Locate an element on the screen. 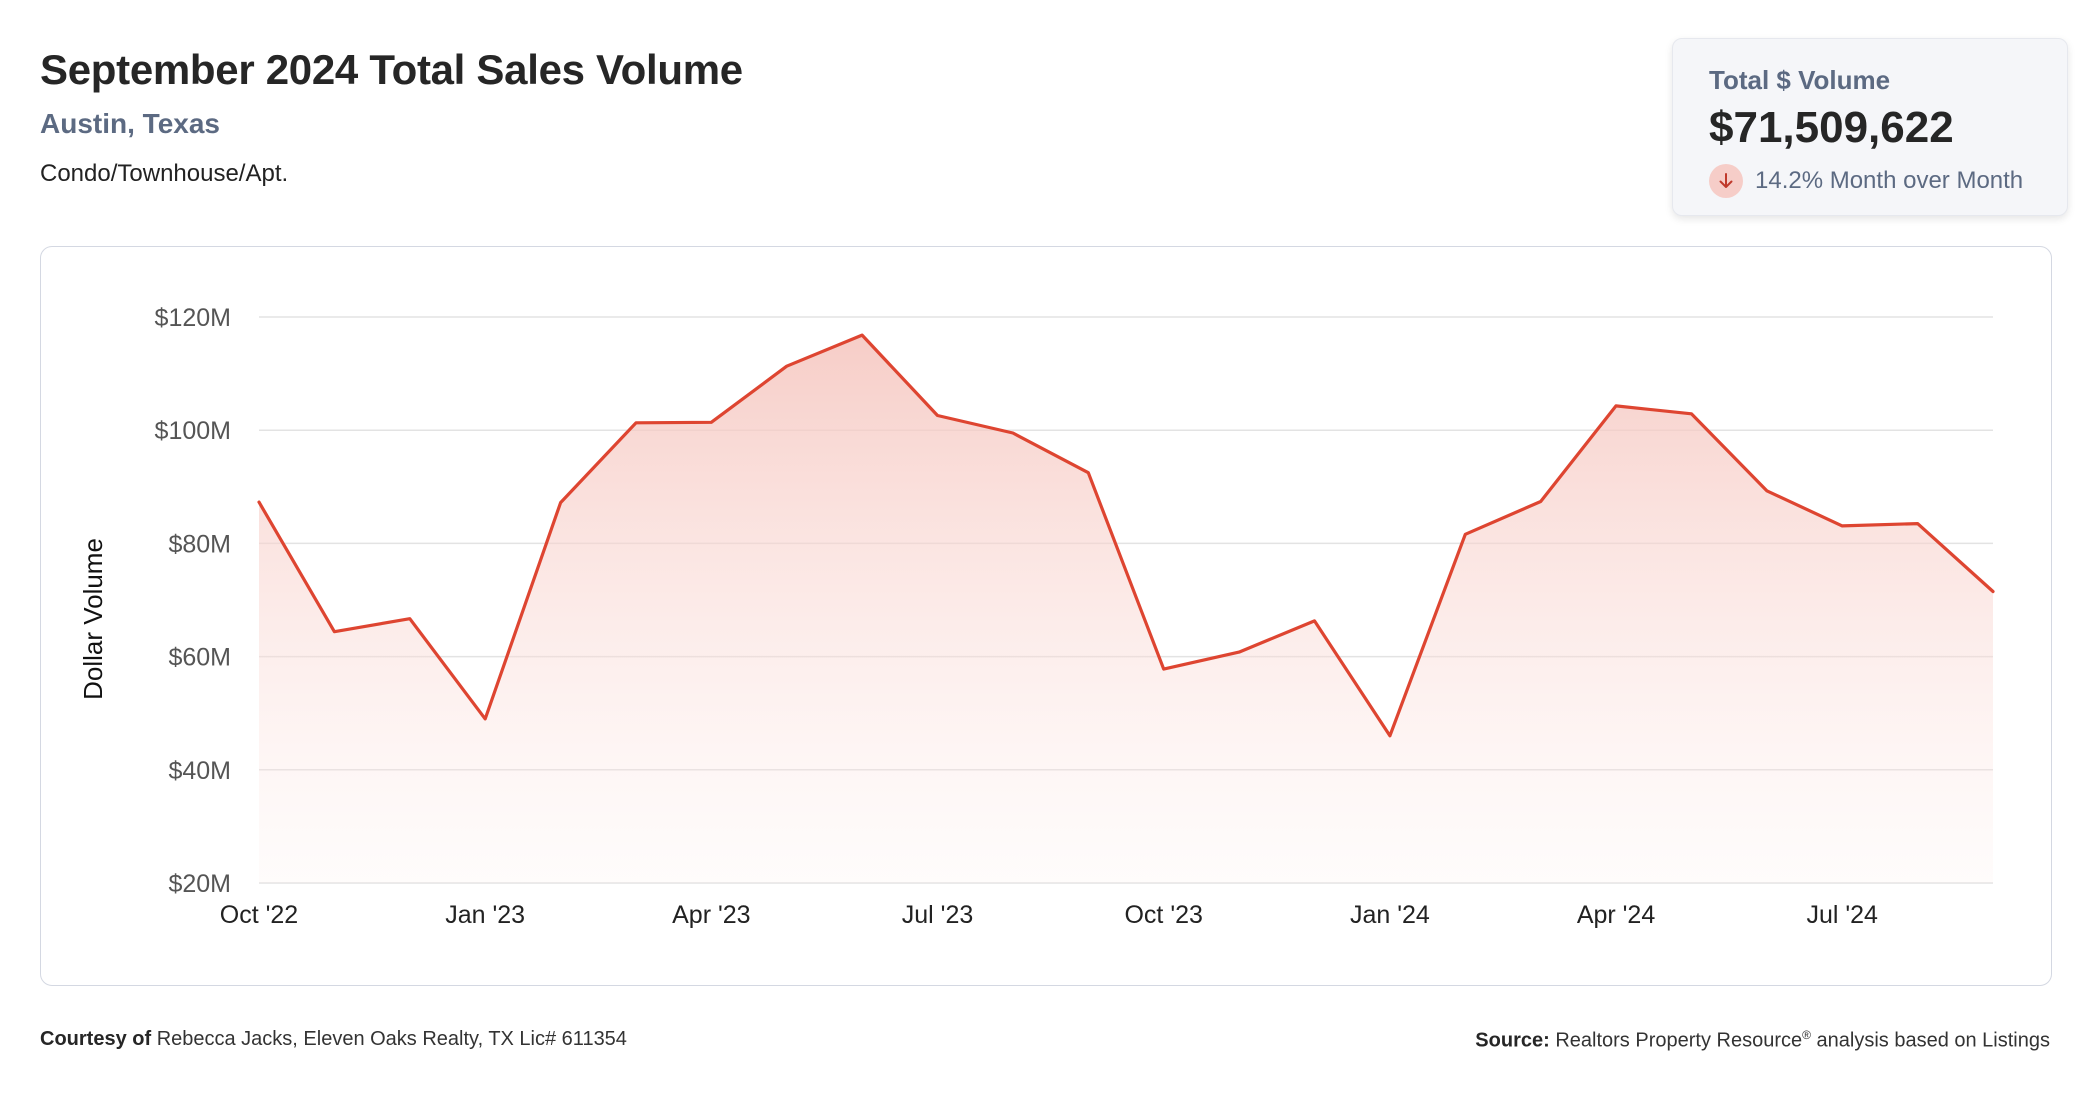 This screenshot has width=2096, height=1100. change-text: 14.2% Month over Month is located at coordinates (1889, 180).